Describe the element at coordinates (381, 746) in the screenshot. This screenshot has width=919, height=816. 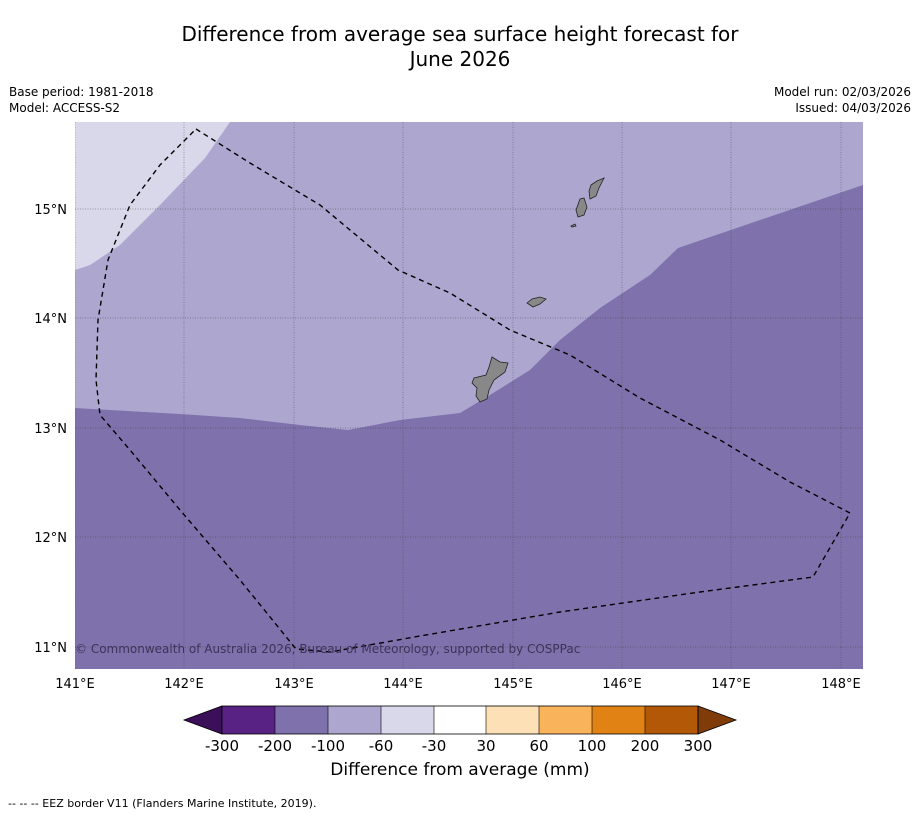
I see `colorbar-tick: -60` at that location.